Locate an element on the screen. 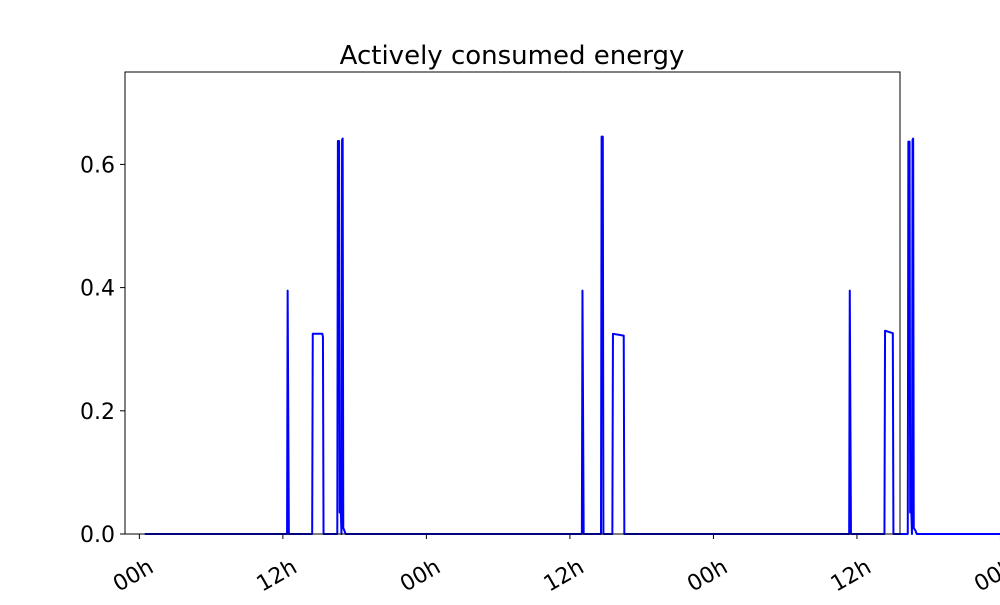  x-axis: 00h 12h 00h 12h 00h 12h 00h is located at coordinates (554, 565).